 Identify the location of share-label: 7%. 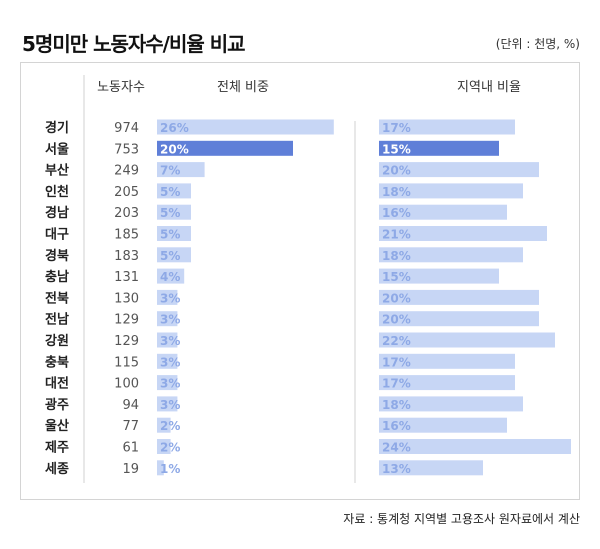
(170, 171).